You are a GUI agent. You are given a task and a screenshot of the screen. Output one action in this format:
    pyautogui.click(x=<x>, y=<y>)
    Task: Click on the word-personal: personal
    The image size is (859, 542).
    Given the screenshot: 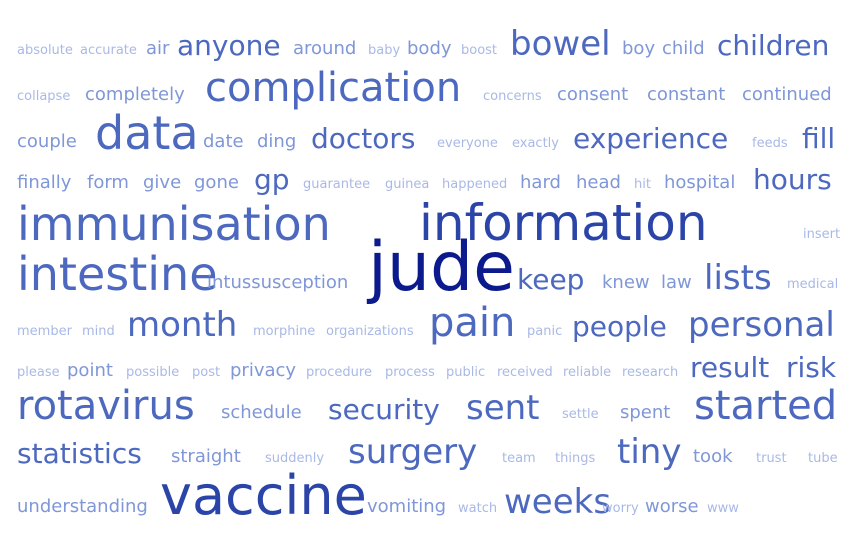 What is the action you would take?
    pyautogui.click(x=761, y=324)
    